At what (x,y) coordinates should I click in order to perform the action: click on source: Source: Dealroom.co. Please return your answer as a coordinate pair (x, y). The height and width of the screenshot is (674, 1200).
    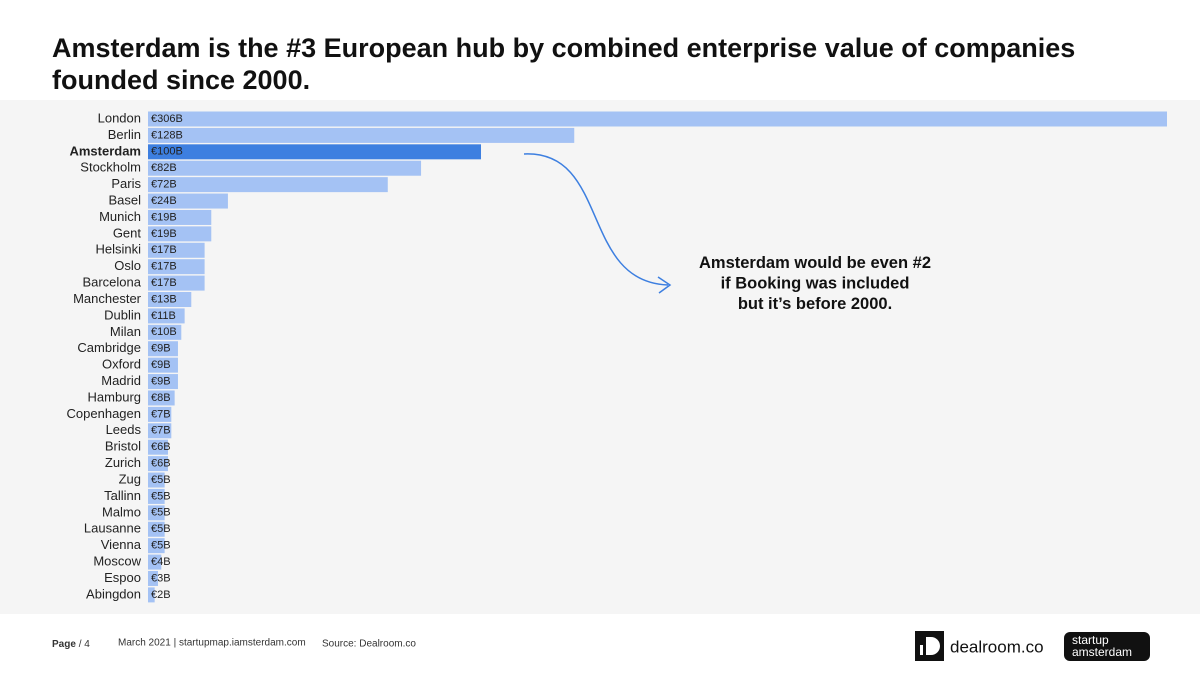
    Looking at the image, I should click on (369, 644).